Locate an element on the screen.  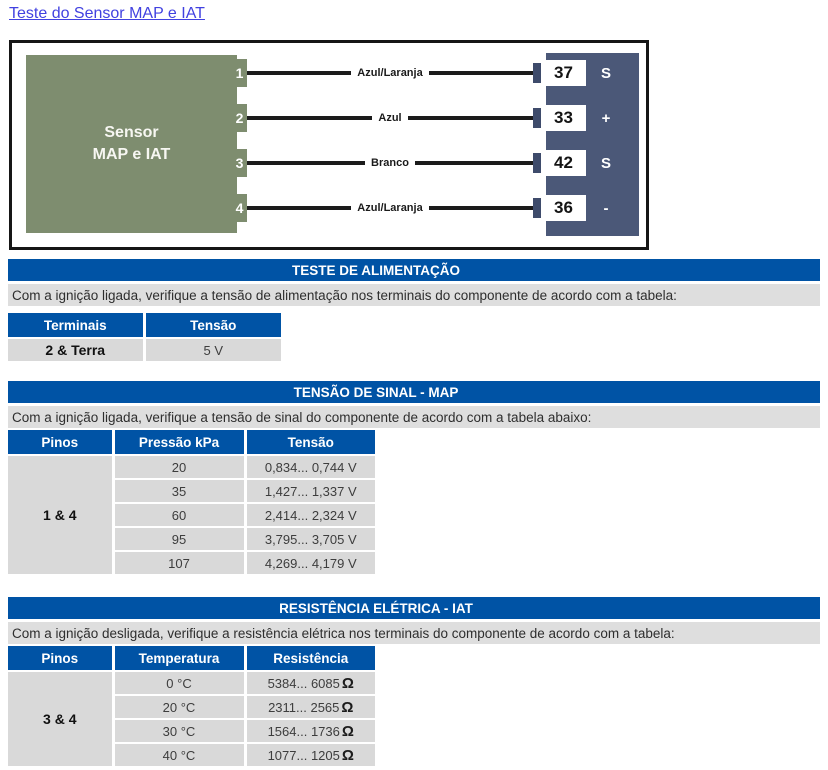
sensor-label-line2: MAP e IAT is located at coordinates (131, 154).